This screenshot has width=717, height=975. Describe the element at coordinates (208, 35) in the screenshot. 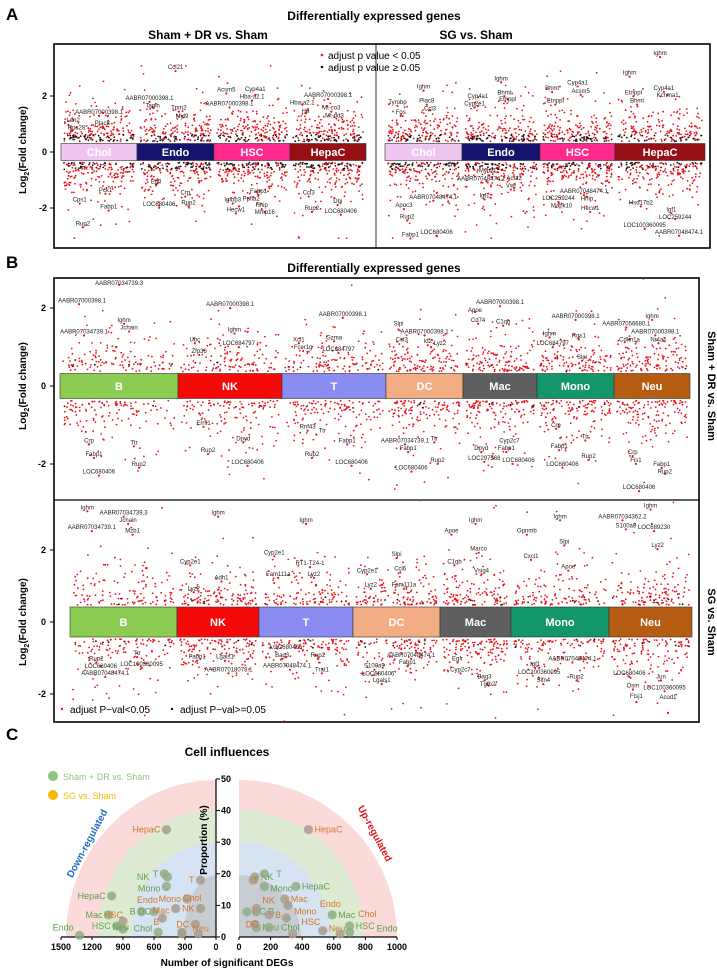

I see `subtitle-sham-dr: Sham + DR vs. Sham` at that location.